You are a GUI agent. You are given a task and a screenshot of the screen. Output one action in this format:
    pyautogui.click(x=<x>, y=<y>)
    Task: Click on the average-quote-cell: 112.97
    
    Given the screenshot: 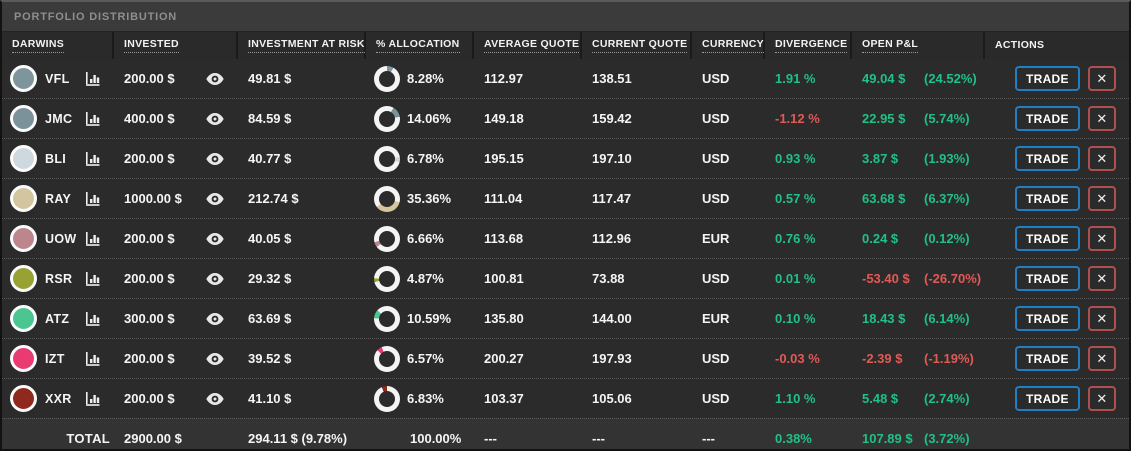 What is the action you would take?
    pyautogui.click(x=528, y=78)
    